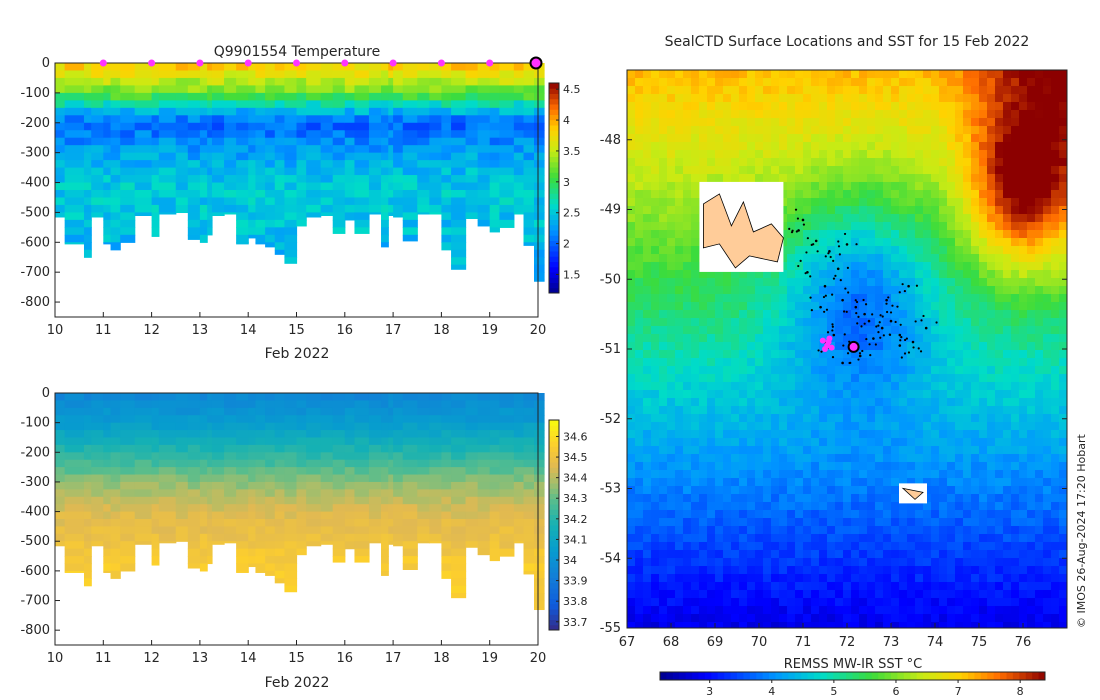 The height and width of the screenshot is (700, 1100). What do you see at coordinates (46, 63) in the screenshot?
I see `y-tick-label: 0` at bounding box center [46, 63].